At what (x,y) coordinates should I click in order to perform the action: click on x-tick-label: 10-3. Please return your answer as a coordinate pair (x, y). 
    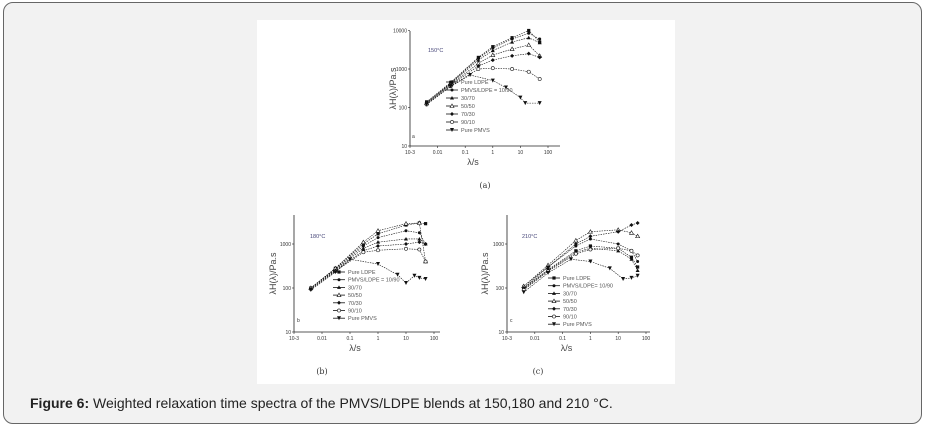
    Looking at the image, I should click on (410, 153).